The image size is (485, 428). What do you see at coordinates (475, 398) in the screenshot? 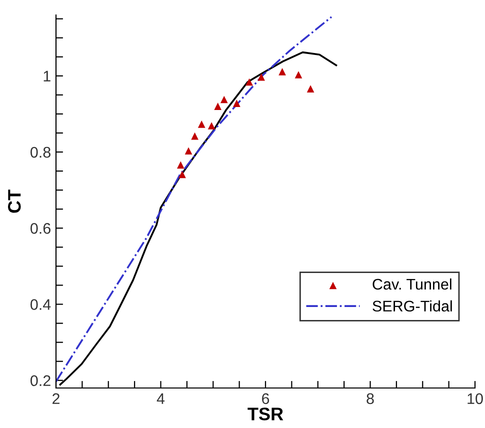
I see `x-tick-label: 10` at bounding box center [475, 398].